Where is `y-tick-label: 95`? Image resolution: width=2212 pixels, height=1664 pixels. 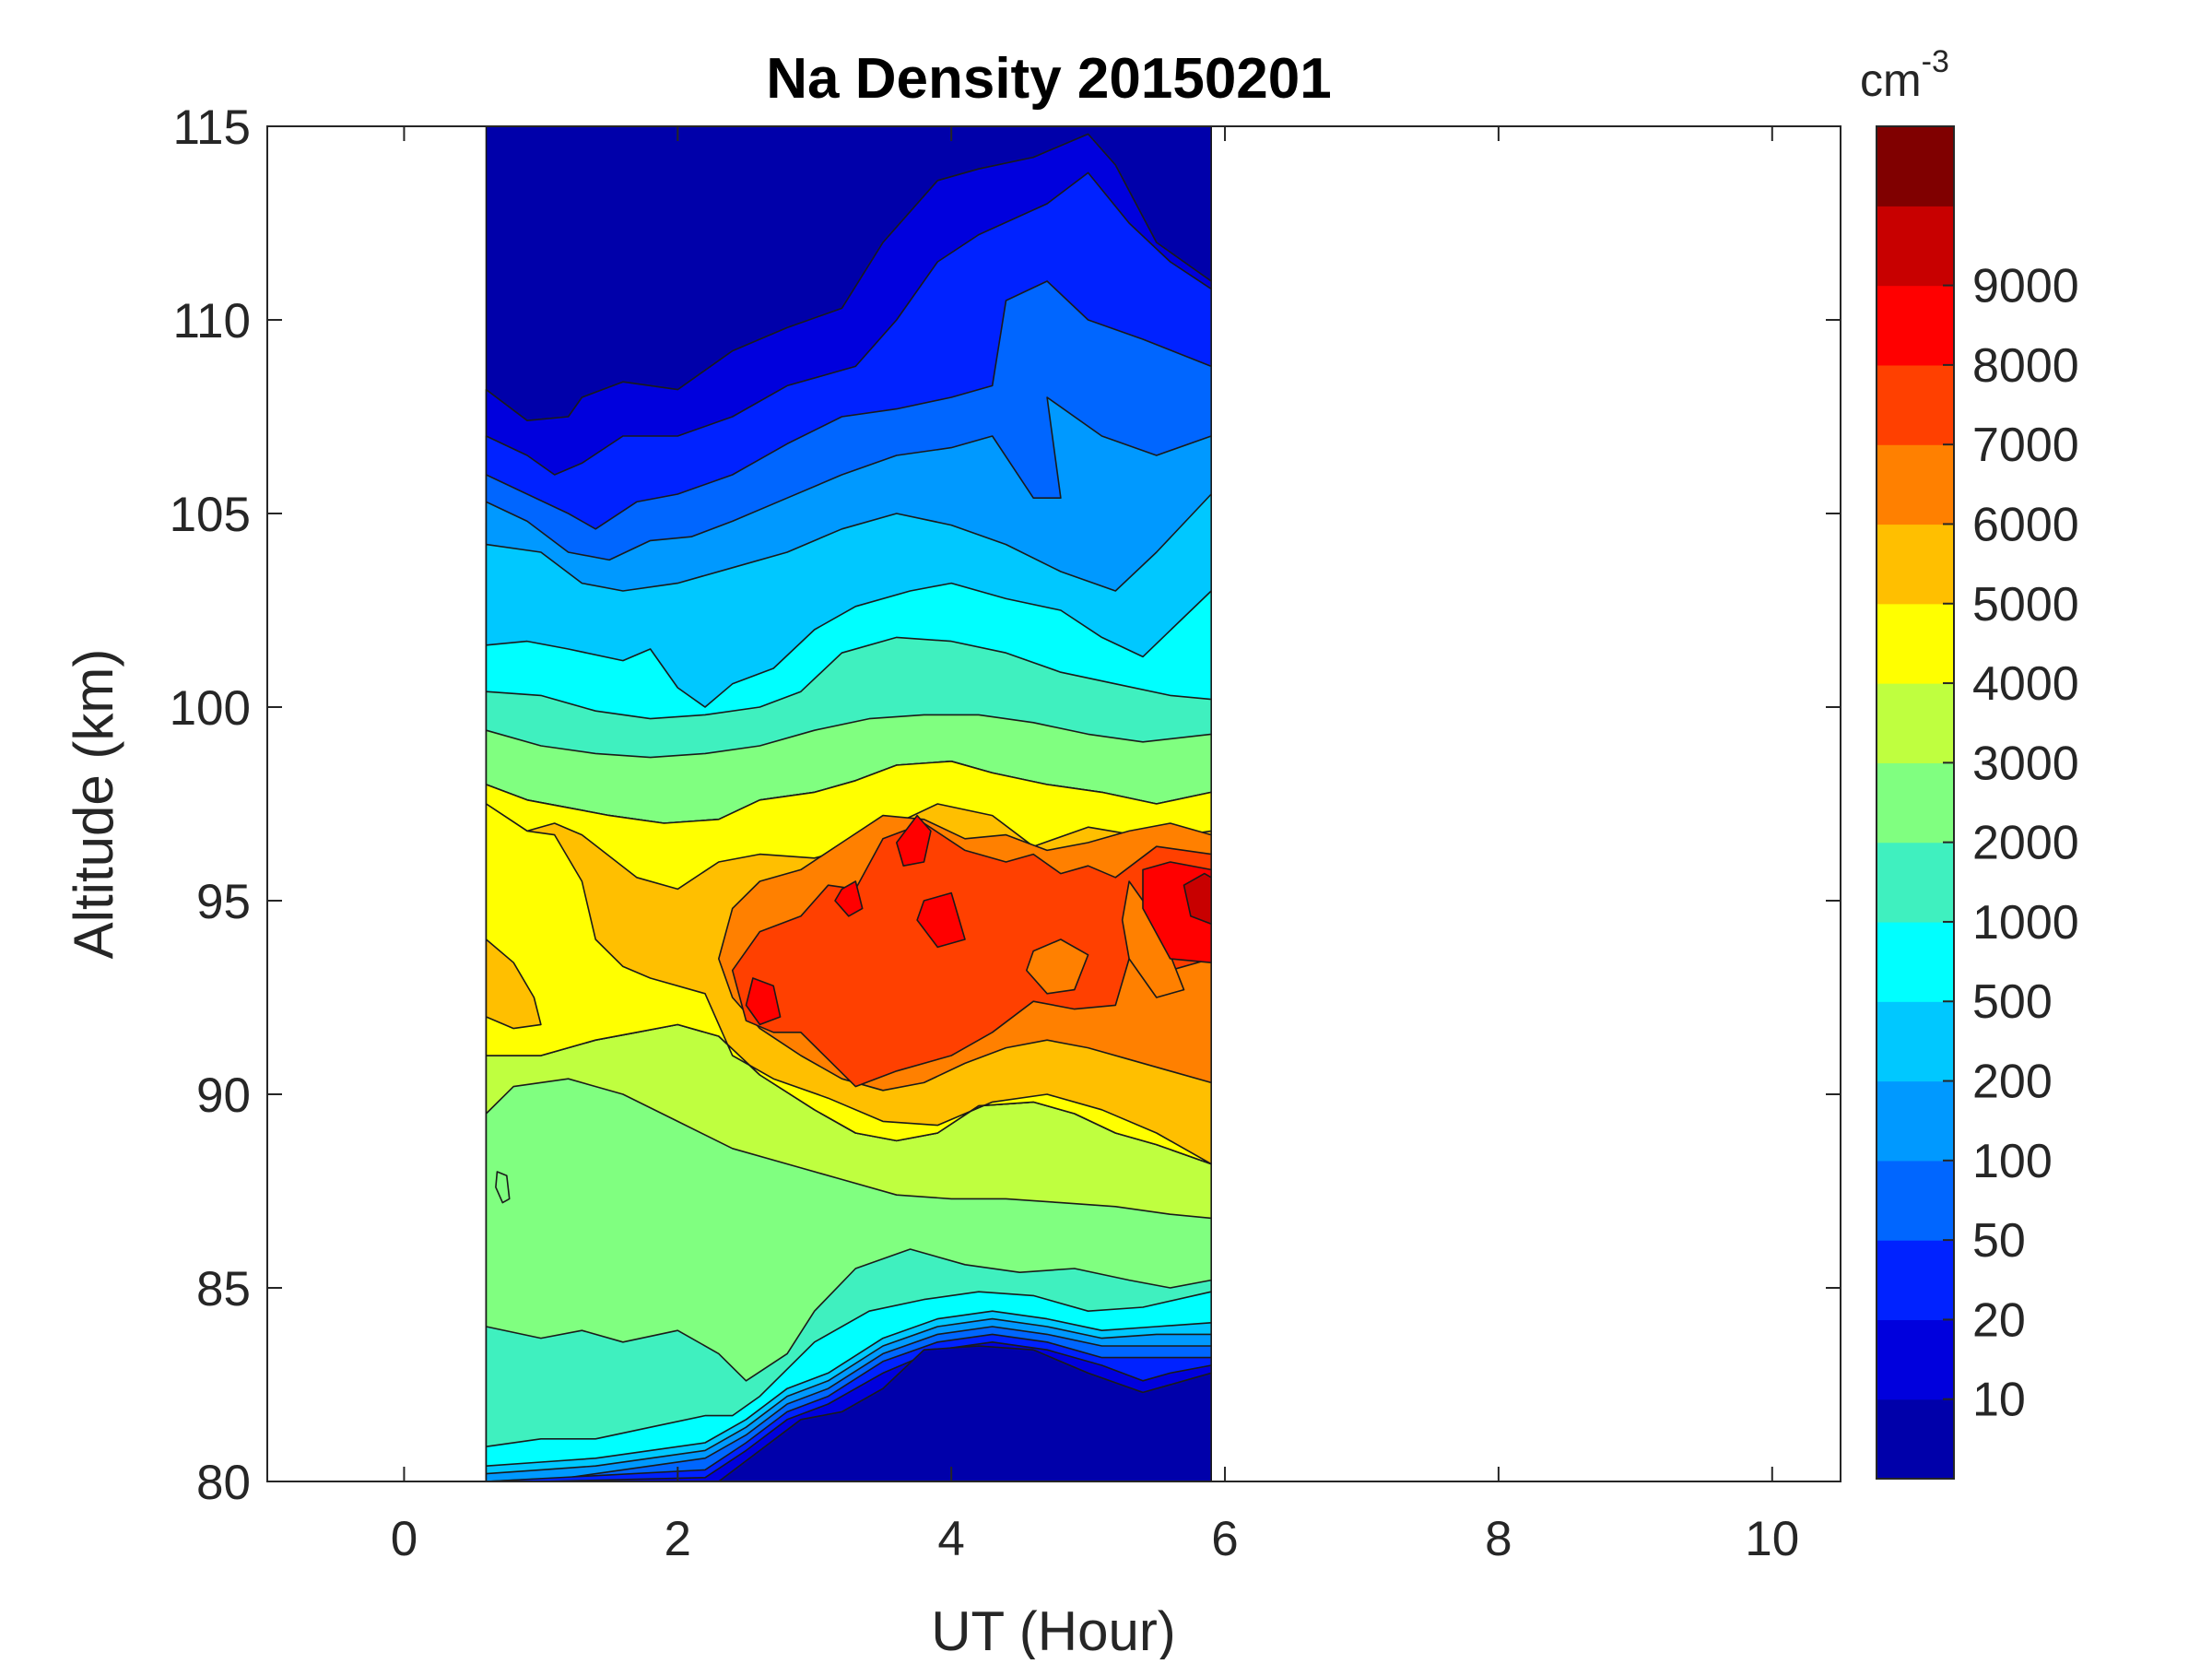
y-tick-label: 95 is located at coordinates (223, 902).